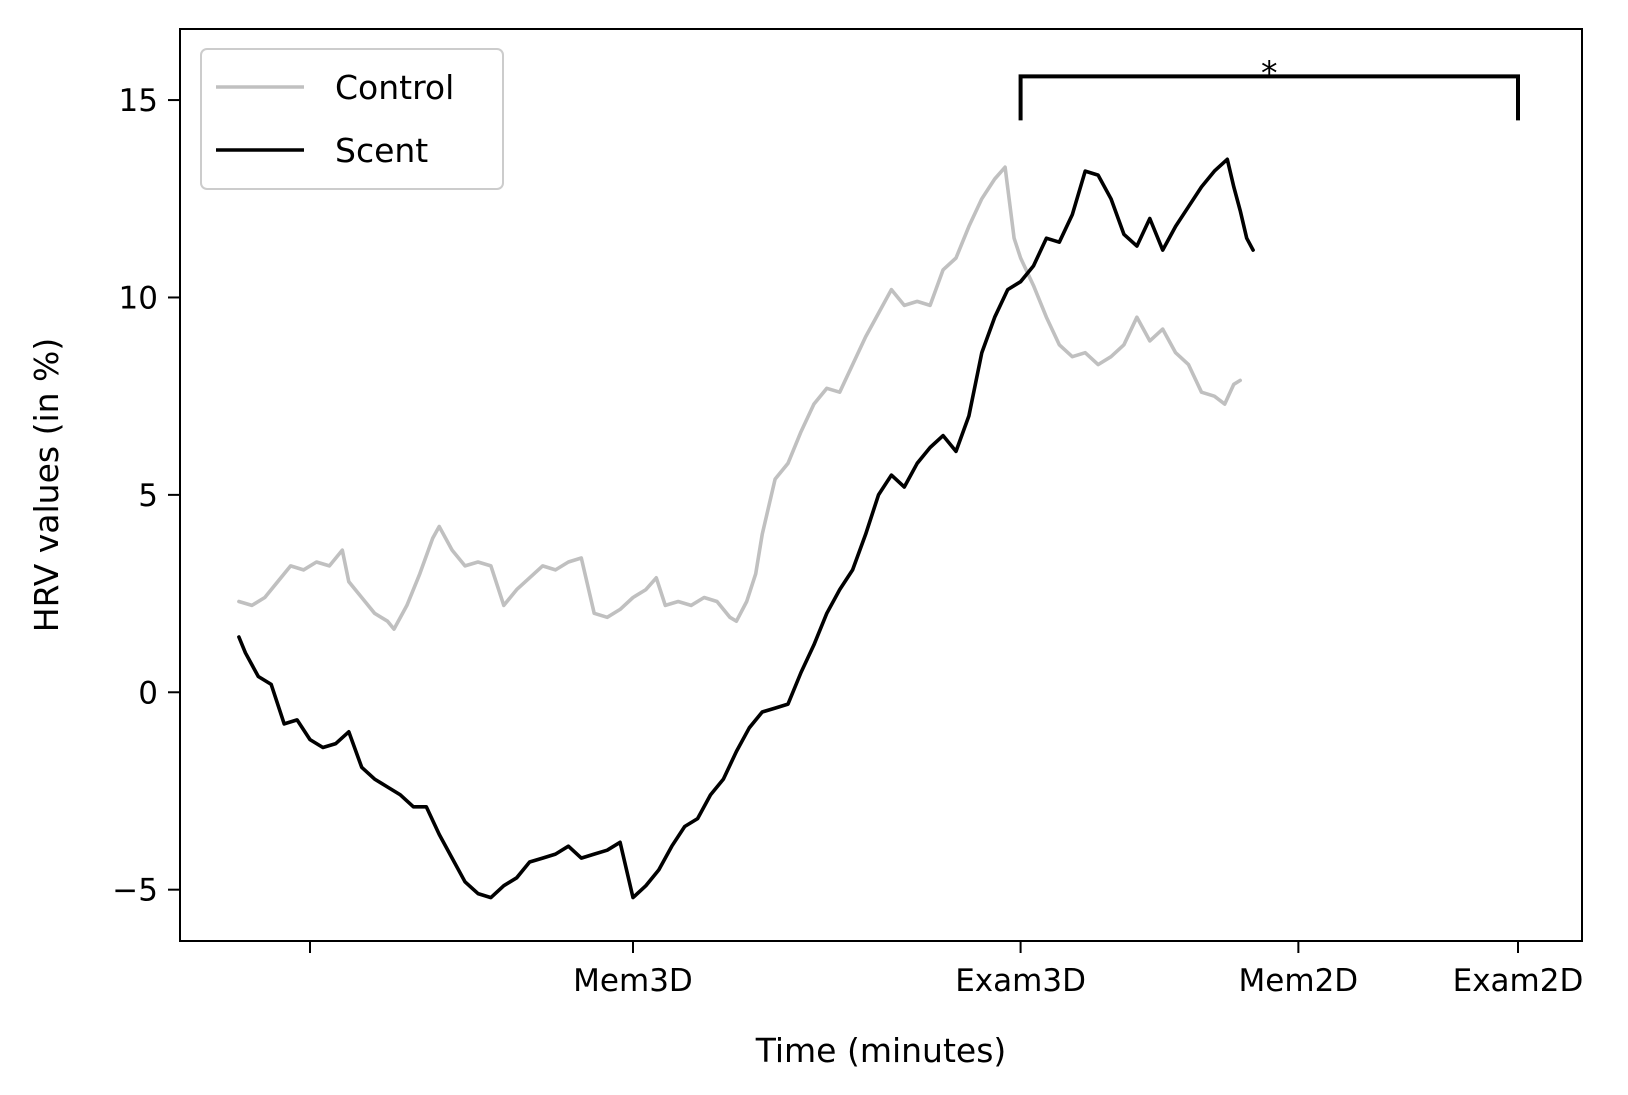  I want to click on y-tick-label: −5, so click(135, 891).